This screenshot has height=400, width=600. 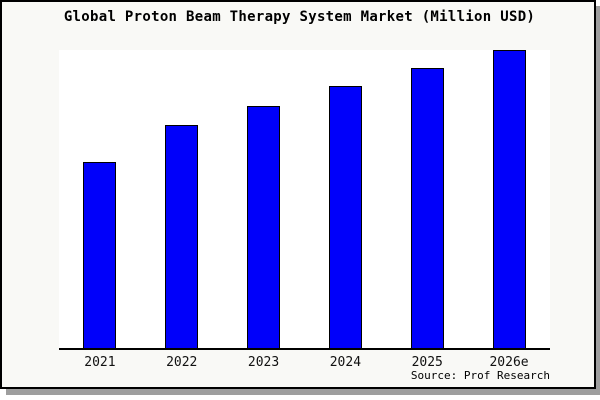 What do you see at coordinates (182, 236) in the screenshot?
I see `bar-2022` at bounding box center [182, 236].